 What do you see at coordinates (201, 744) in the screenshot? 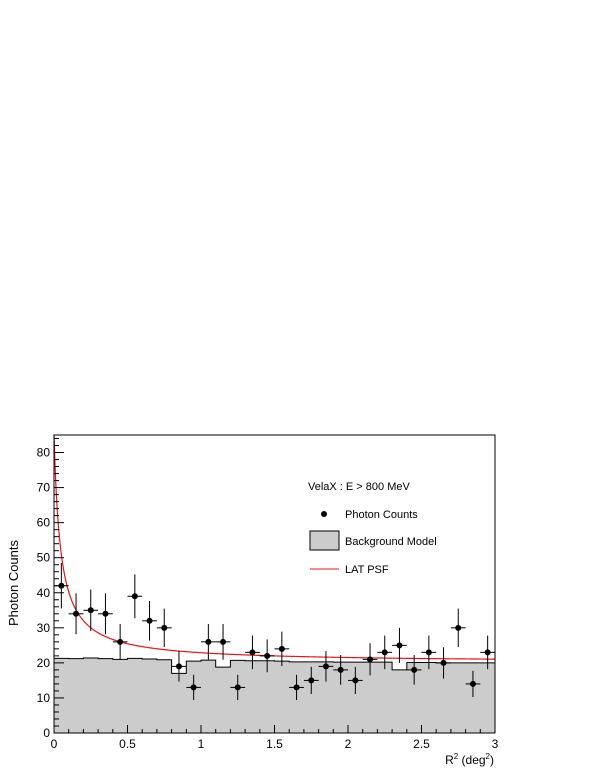
I see `x-tick-label: 1` at bounding box center [201, 744].